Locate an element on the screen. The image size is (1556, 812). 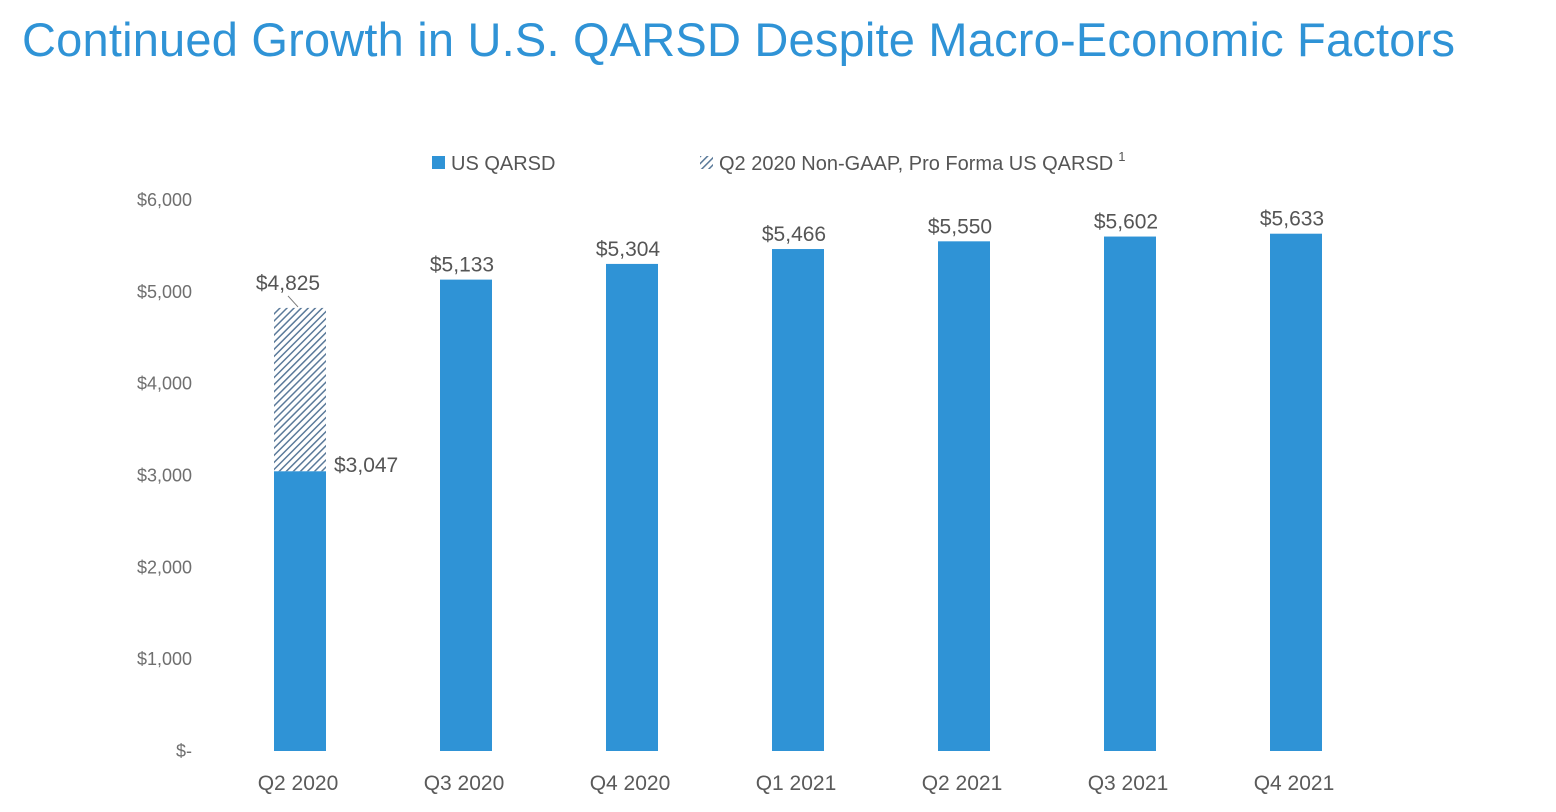
y-axis: $- $1,000 $2,000 $3,000 $4,000 $5,000 $6,000 is located at coordinates (164, 475).